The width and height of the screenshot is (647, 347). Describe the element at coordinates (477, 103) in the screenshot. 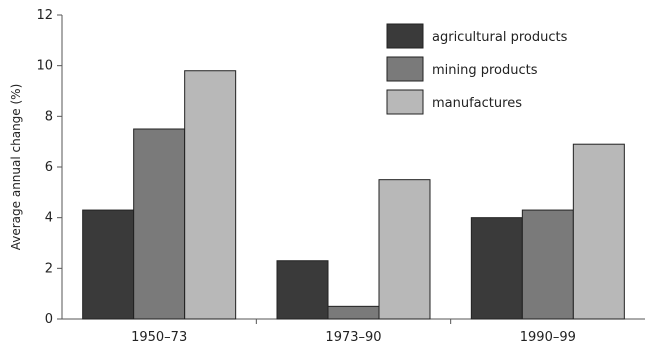

I see `legend-label: manufactures` at that location.